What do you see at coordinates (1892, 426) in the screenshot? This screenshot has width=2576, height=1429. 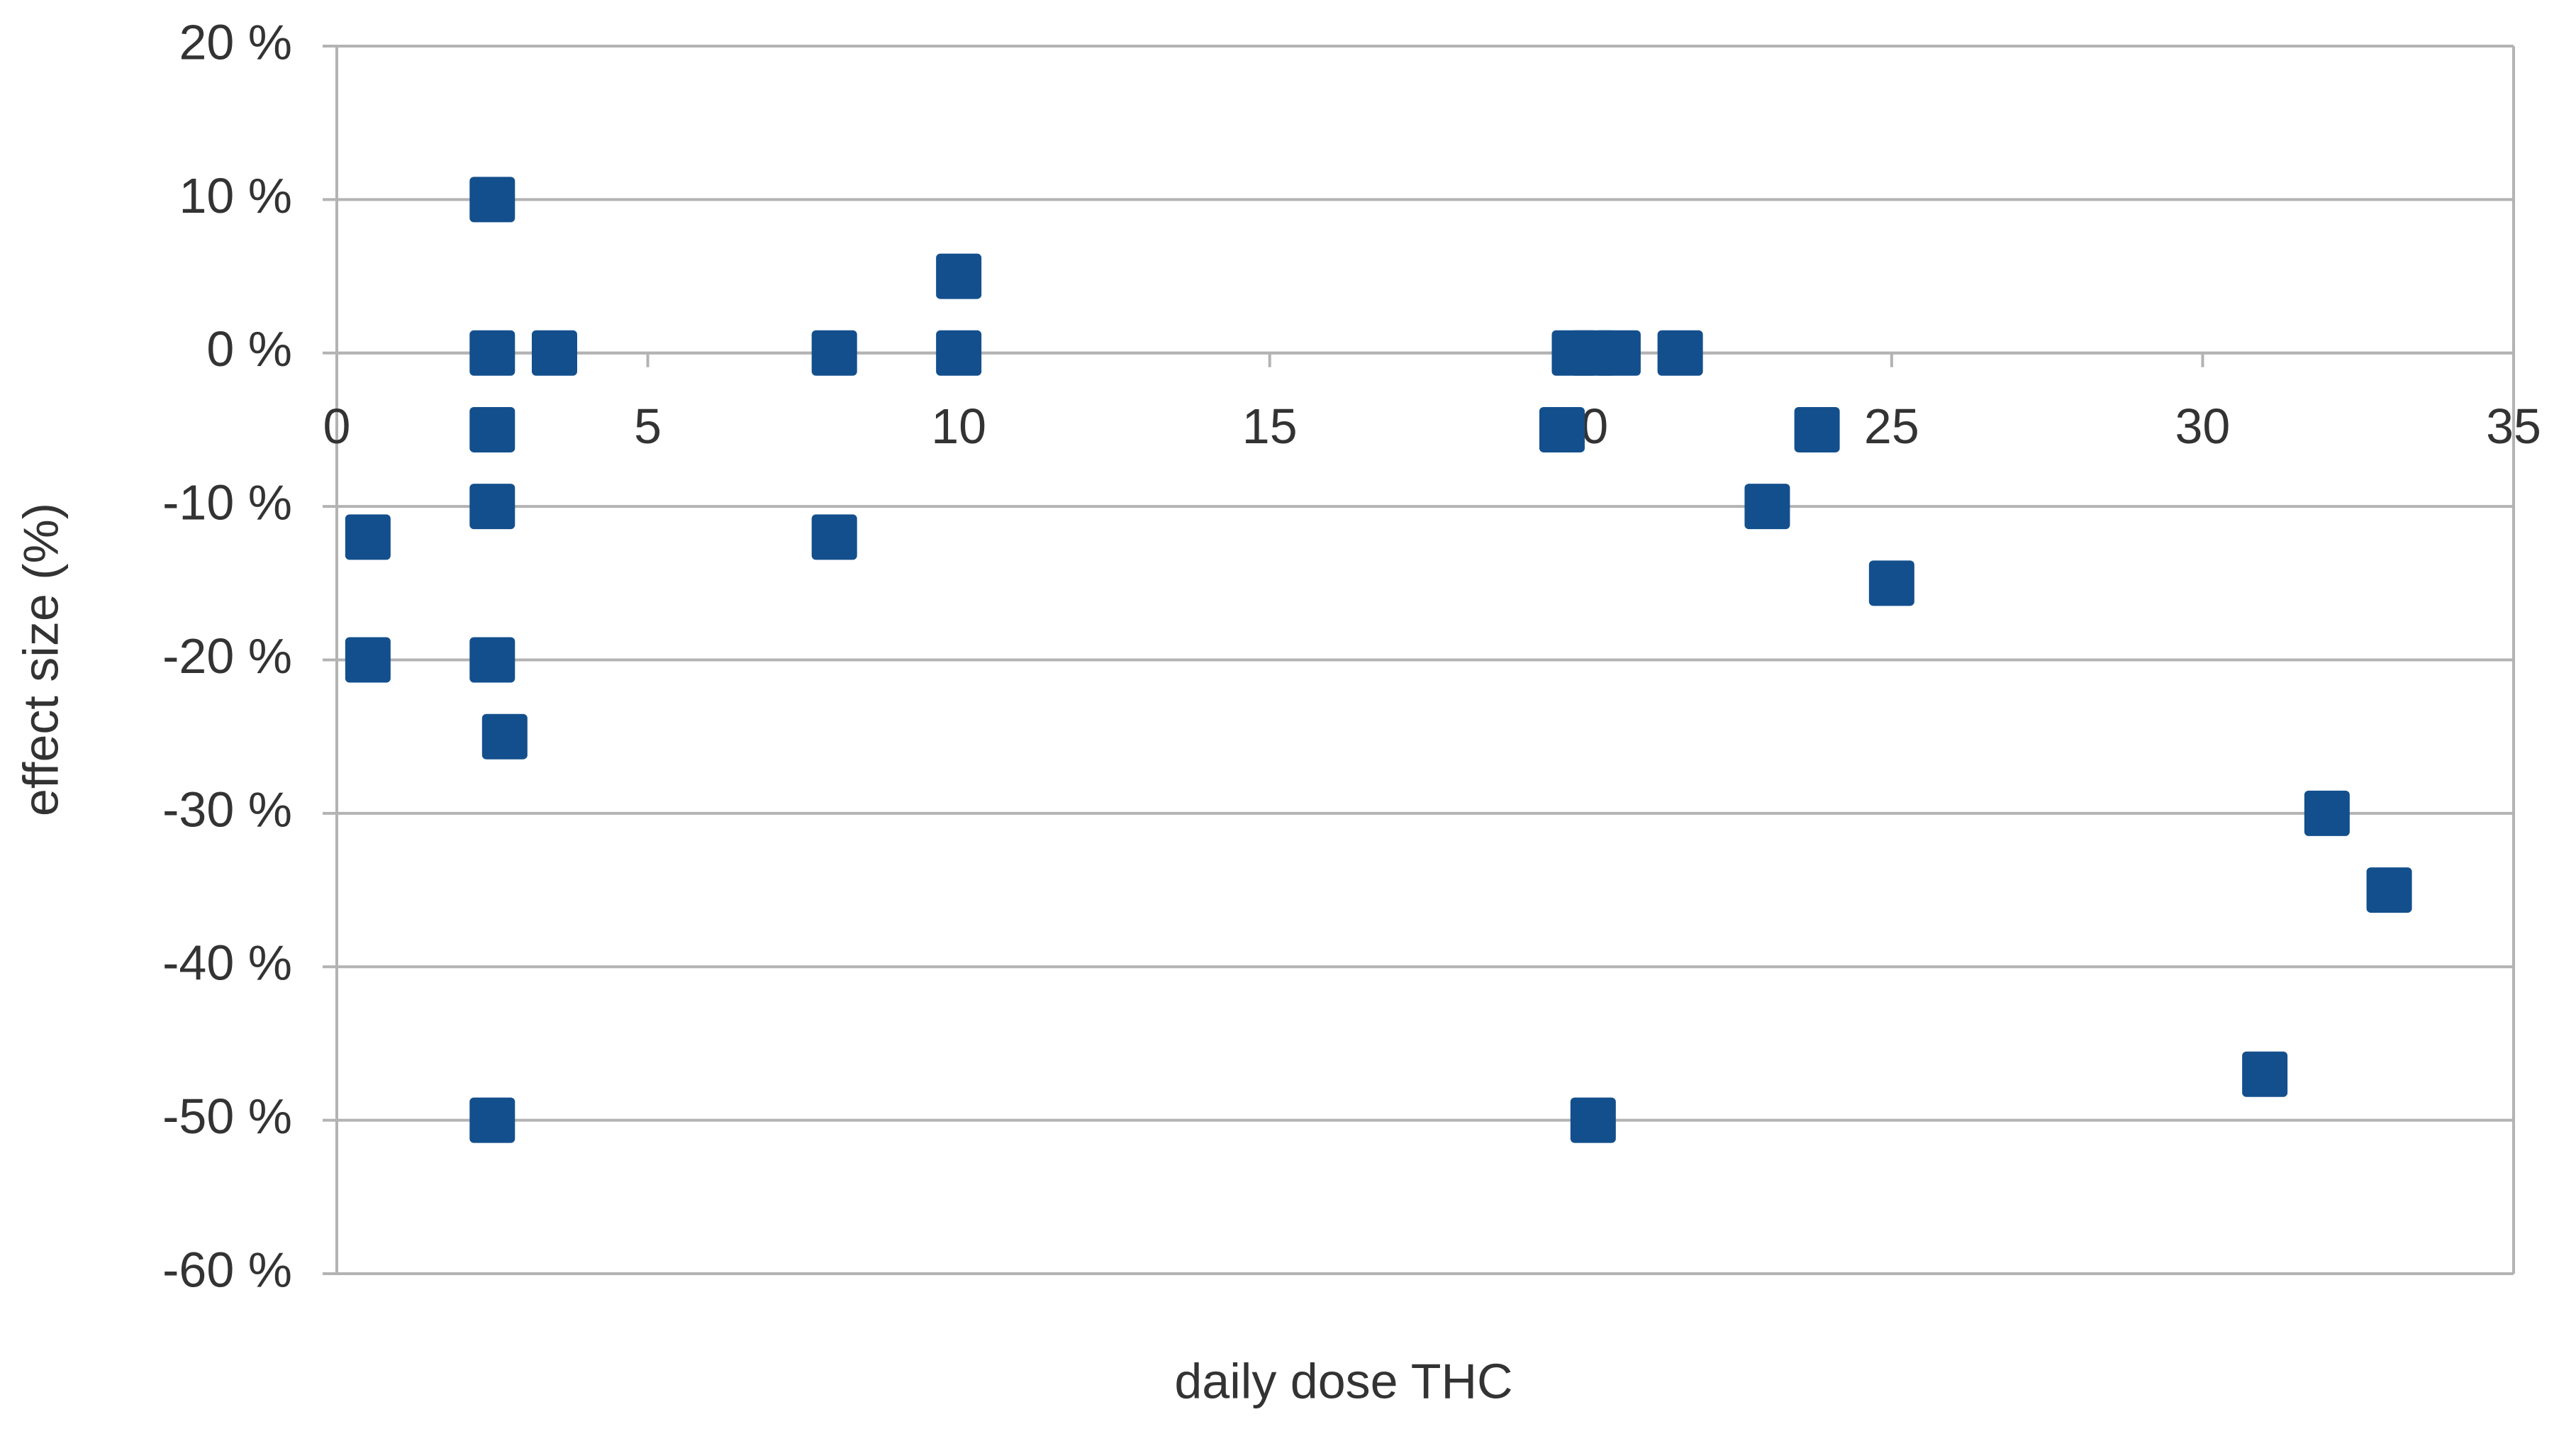 I see `x-tick-label: 25` at bounding box center [1892, 426].